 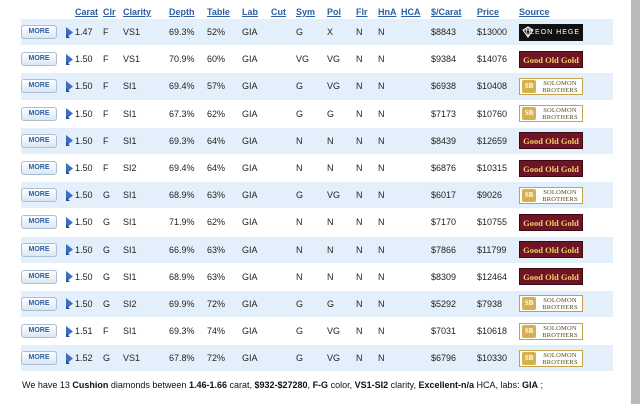 I want to click on summary-clarity-range: VS1-SI2, so click(x=371, y=385).